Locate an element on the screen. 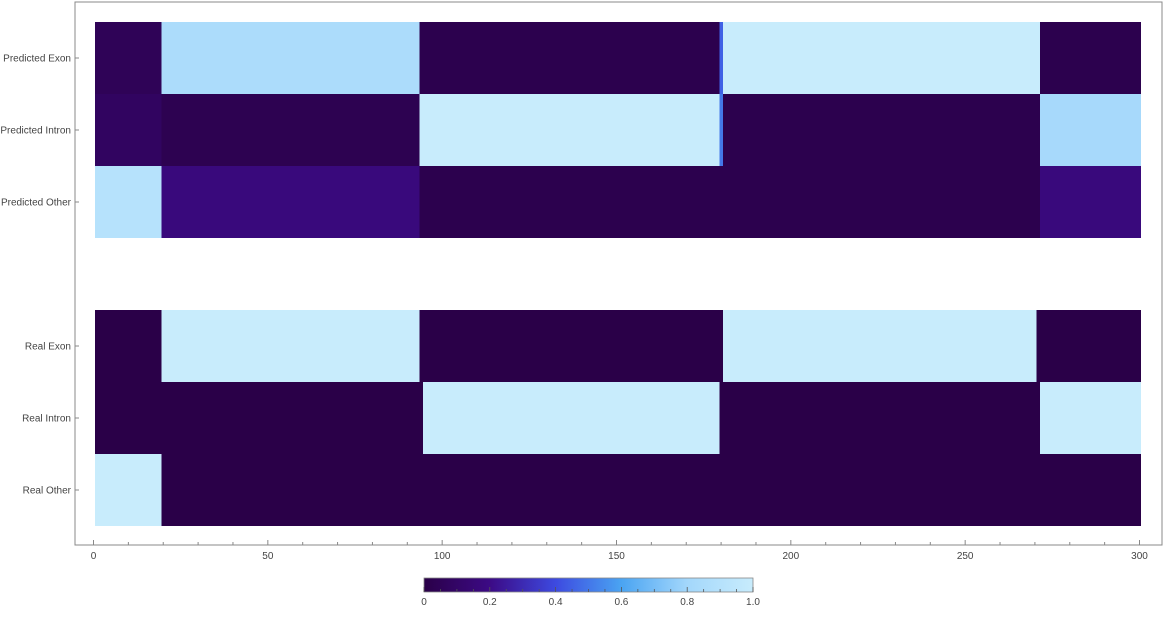  colorbar-tick-label: 0.2 is located at coordinates (490, 602).